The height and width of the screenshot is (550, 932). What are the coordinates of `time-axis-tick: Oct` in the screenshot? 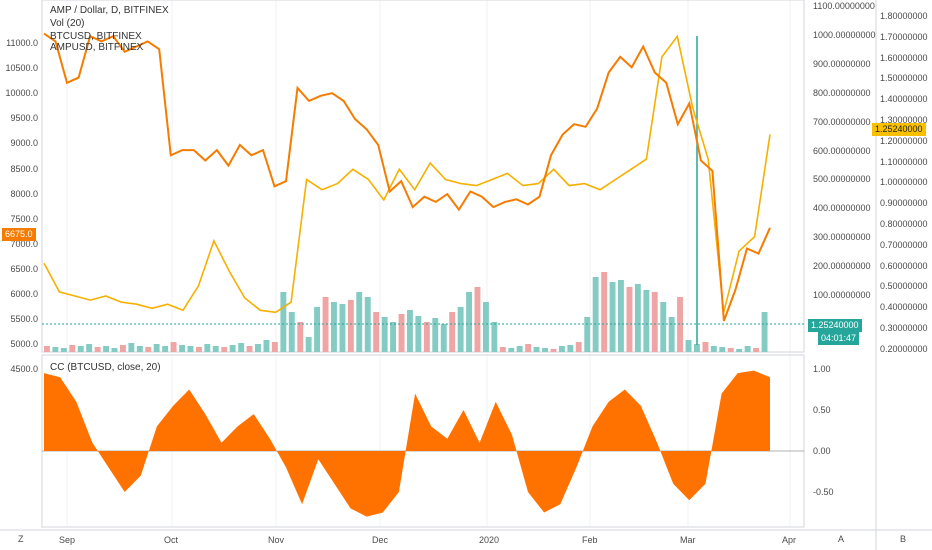 It's located at (171, 540).